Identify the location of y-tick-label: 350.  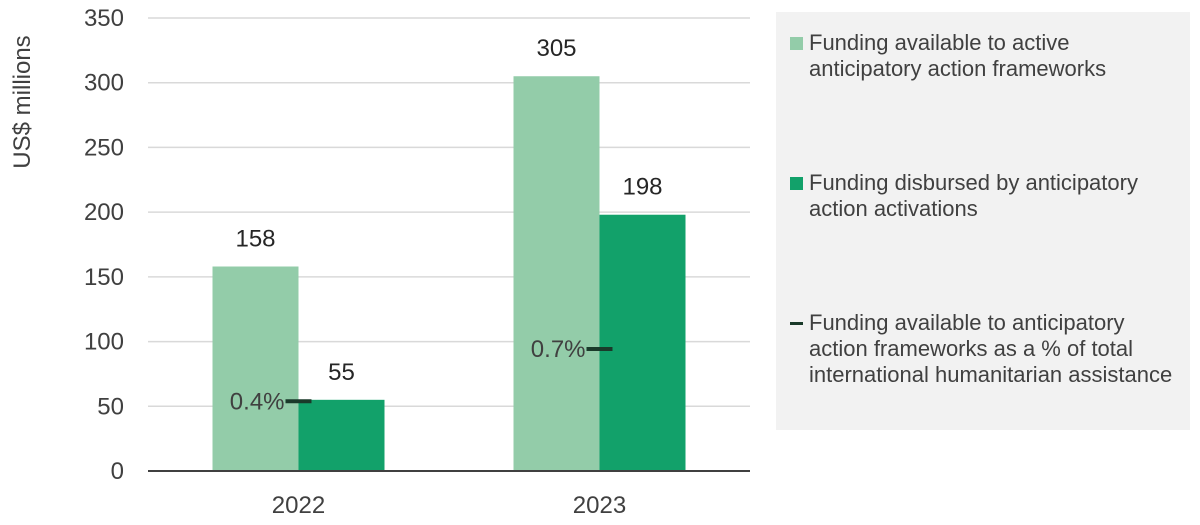
(104, 18).